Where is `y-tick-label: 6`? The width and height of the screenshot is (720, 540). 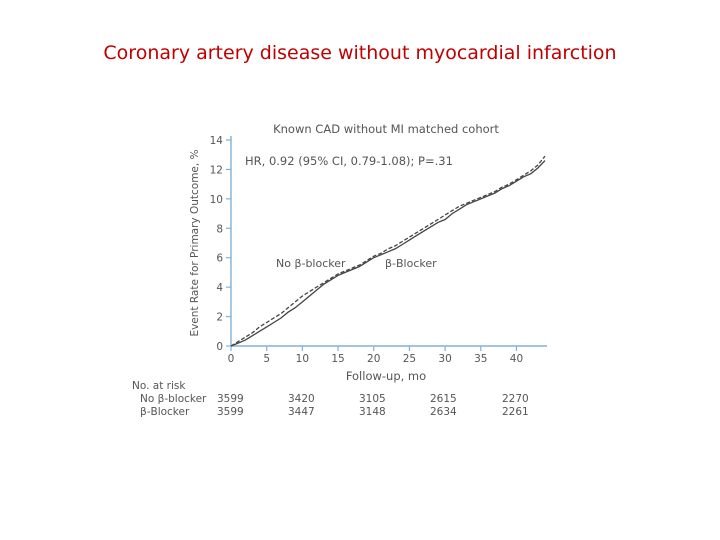 y-tick-label: 6 is located at coordinates (219, 259).